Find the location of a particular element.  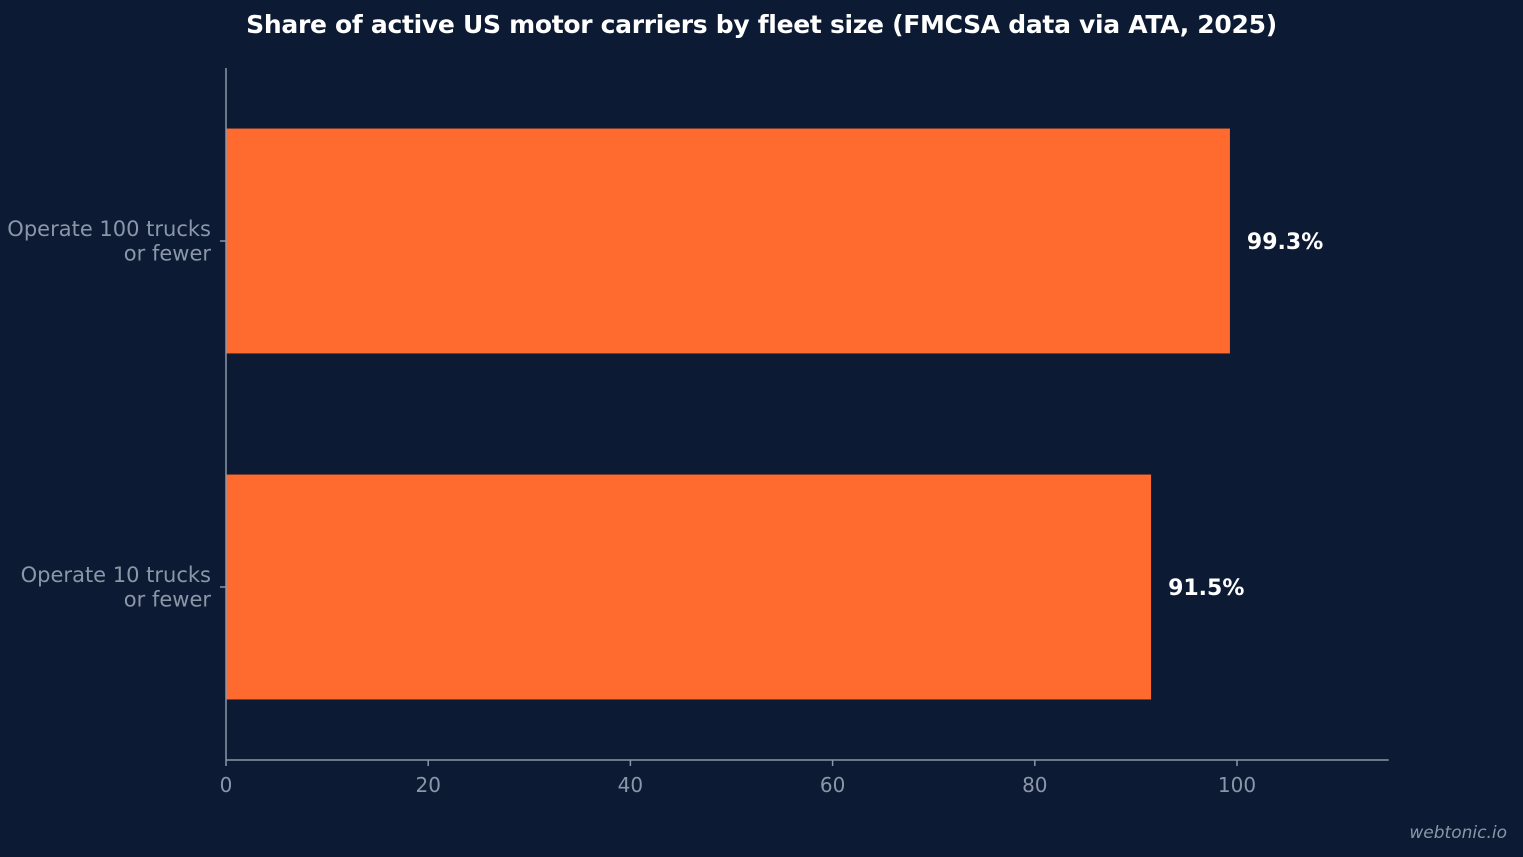

data-label-1: 91.5% is located at coordinates (1206, 588).